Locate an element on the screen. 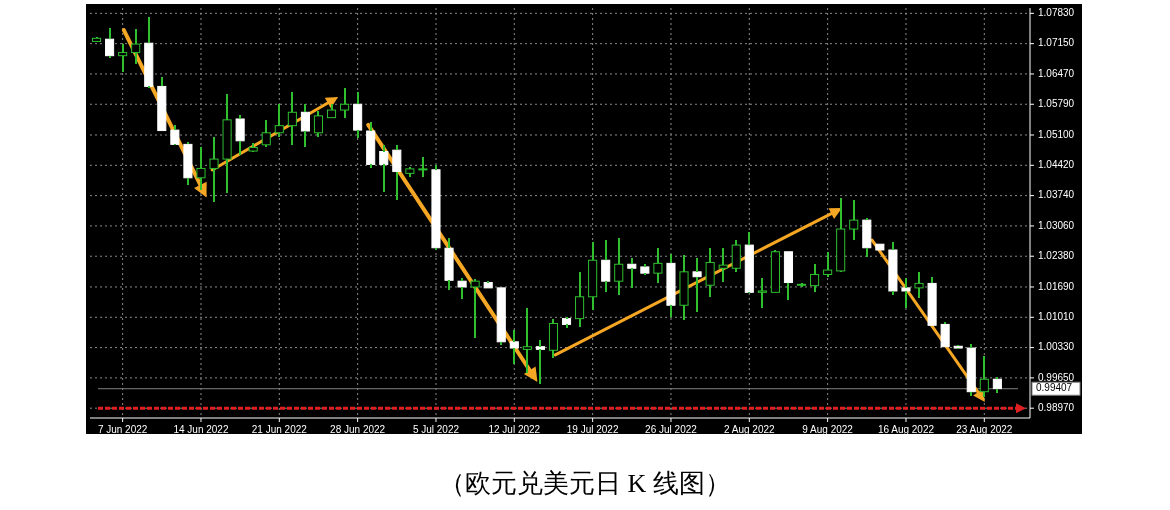  y-tick-label: 0.98970 is located at coordinates (1056, 407).